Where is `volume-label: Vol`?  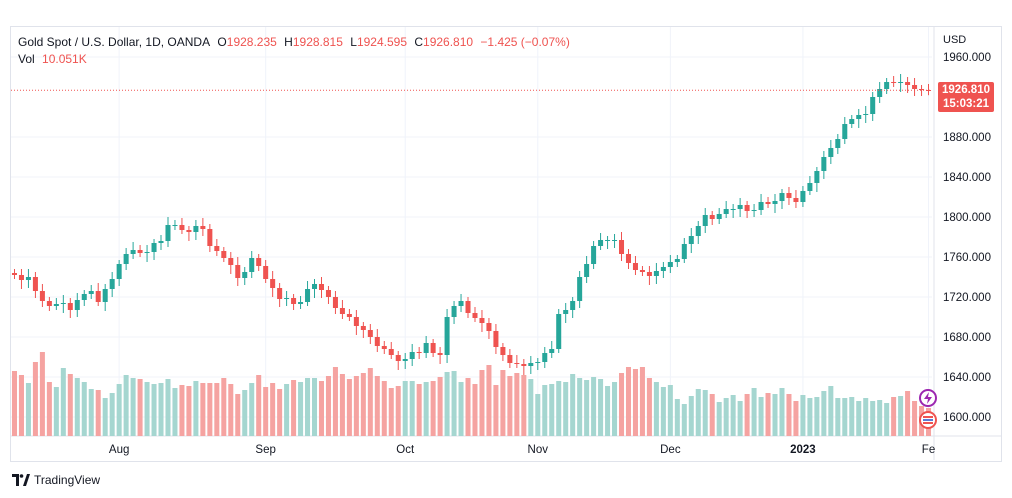
volume-label: Vol is located at coordinates (26, 59).